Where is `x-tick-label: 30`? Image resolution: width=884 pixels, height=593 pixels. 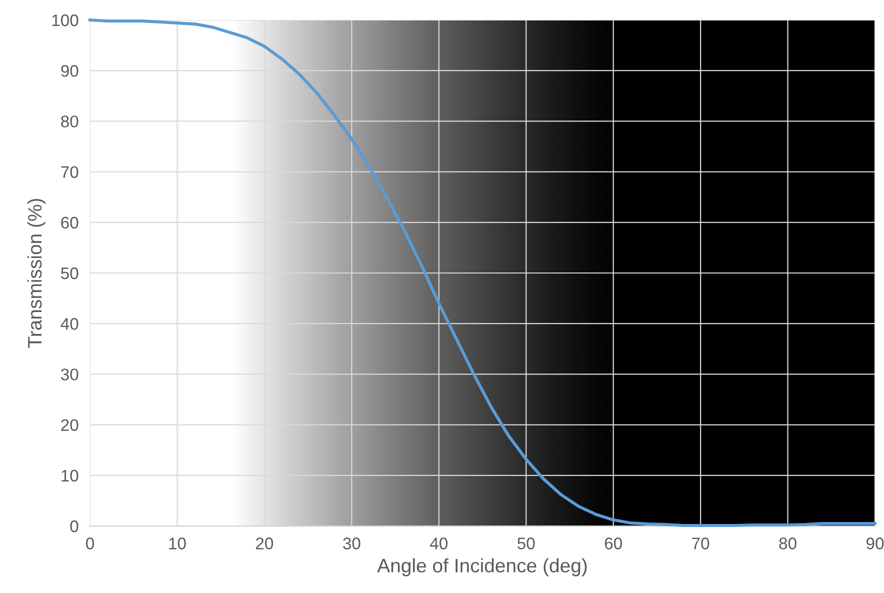
x-tick-label: 30 is located at coordinates (351, 544).